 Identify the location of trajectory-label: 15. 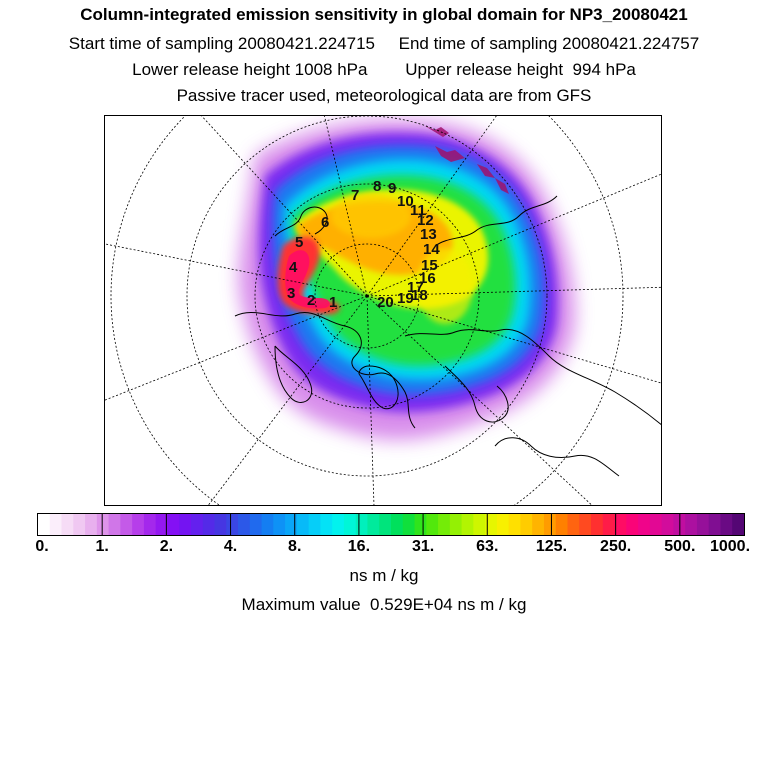
(429, 265).